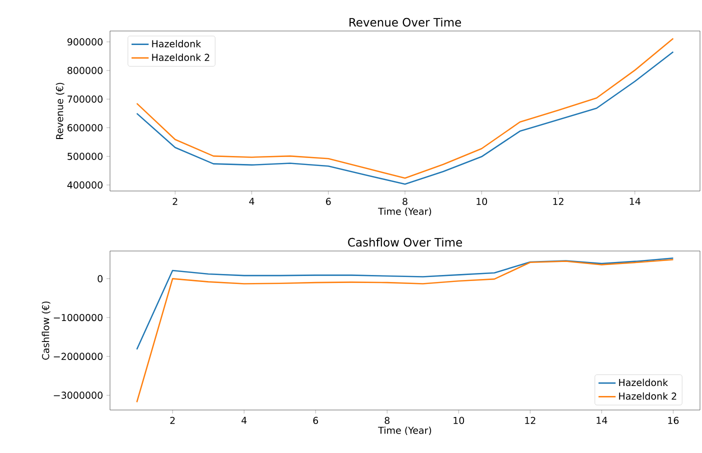 Image resolution: width=702 pixels, height=453 pixels. What do you see at coordinates (84, 185) in the screenshot?
I see `y-tick-label: 400000` at bounding box center [84, 185].